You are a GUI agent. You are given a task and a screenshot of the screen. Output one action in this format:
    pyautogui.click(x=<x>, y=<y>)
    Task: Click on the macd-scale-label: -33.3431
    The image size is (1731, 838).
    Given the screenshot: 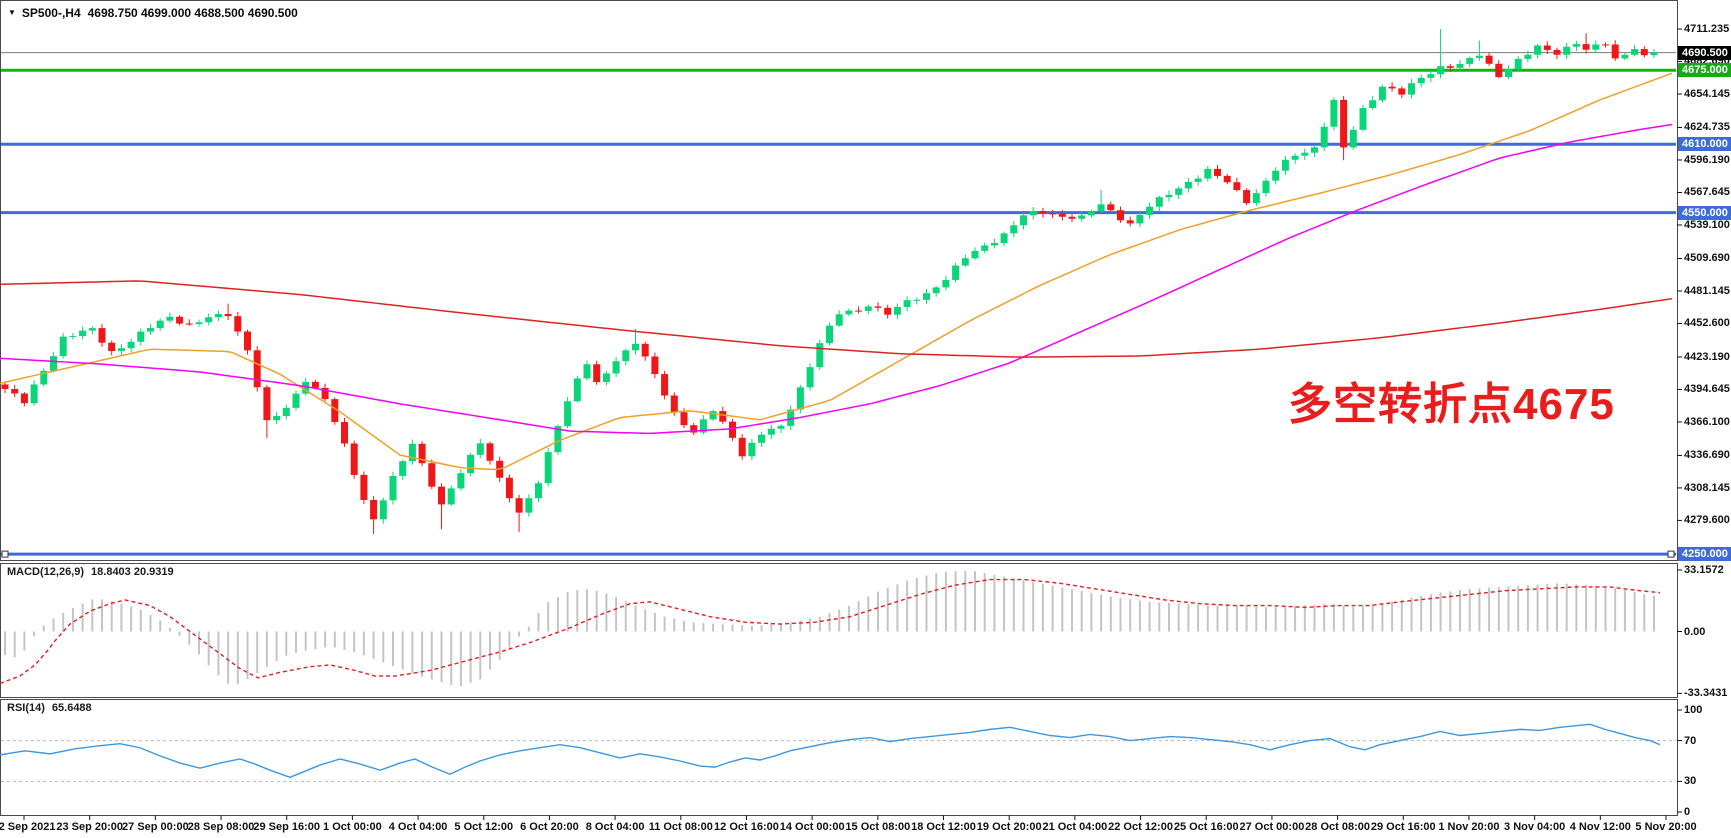 What is the action you would take?
    pyautogui.click(x=1706, y=693)
    